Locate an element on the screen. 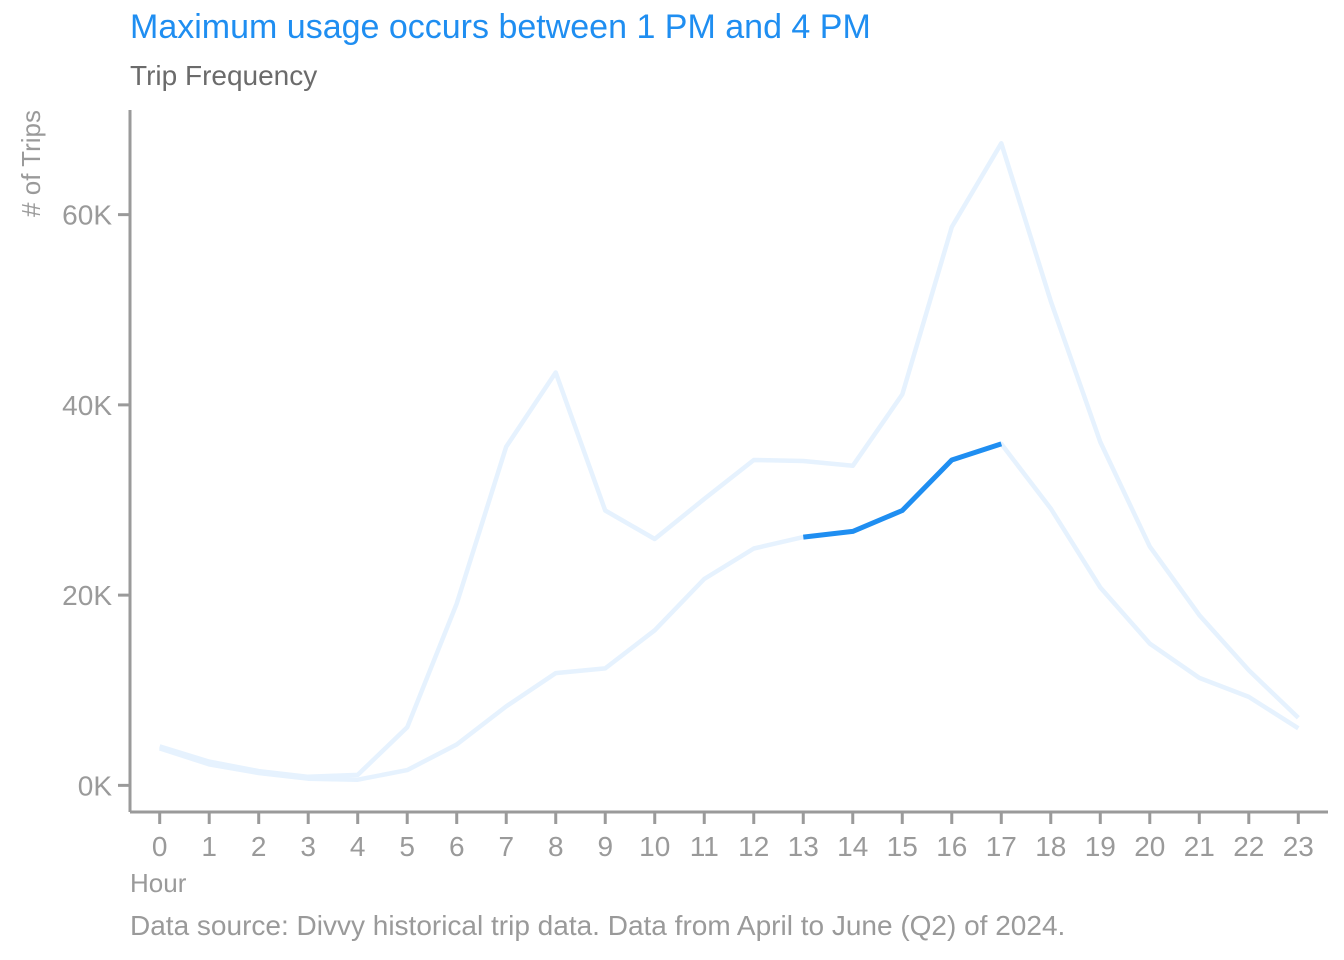  y-tick-label: 20K is located at coordinates (87, 595).